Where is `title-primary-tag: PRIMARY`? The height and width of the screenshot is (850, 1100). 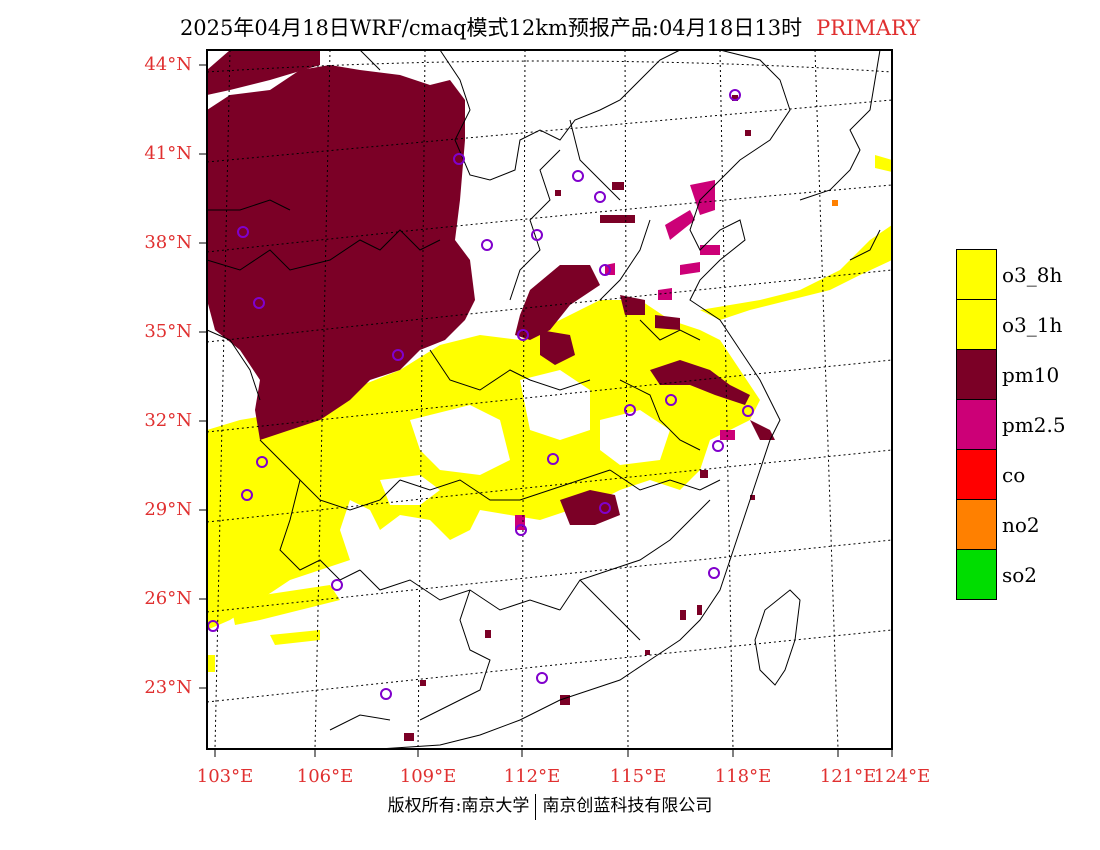 title-primary-tag: PRIMARY is located at coordinates (868, 28).